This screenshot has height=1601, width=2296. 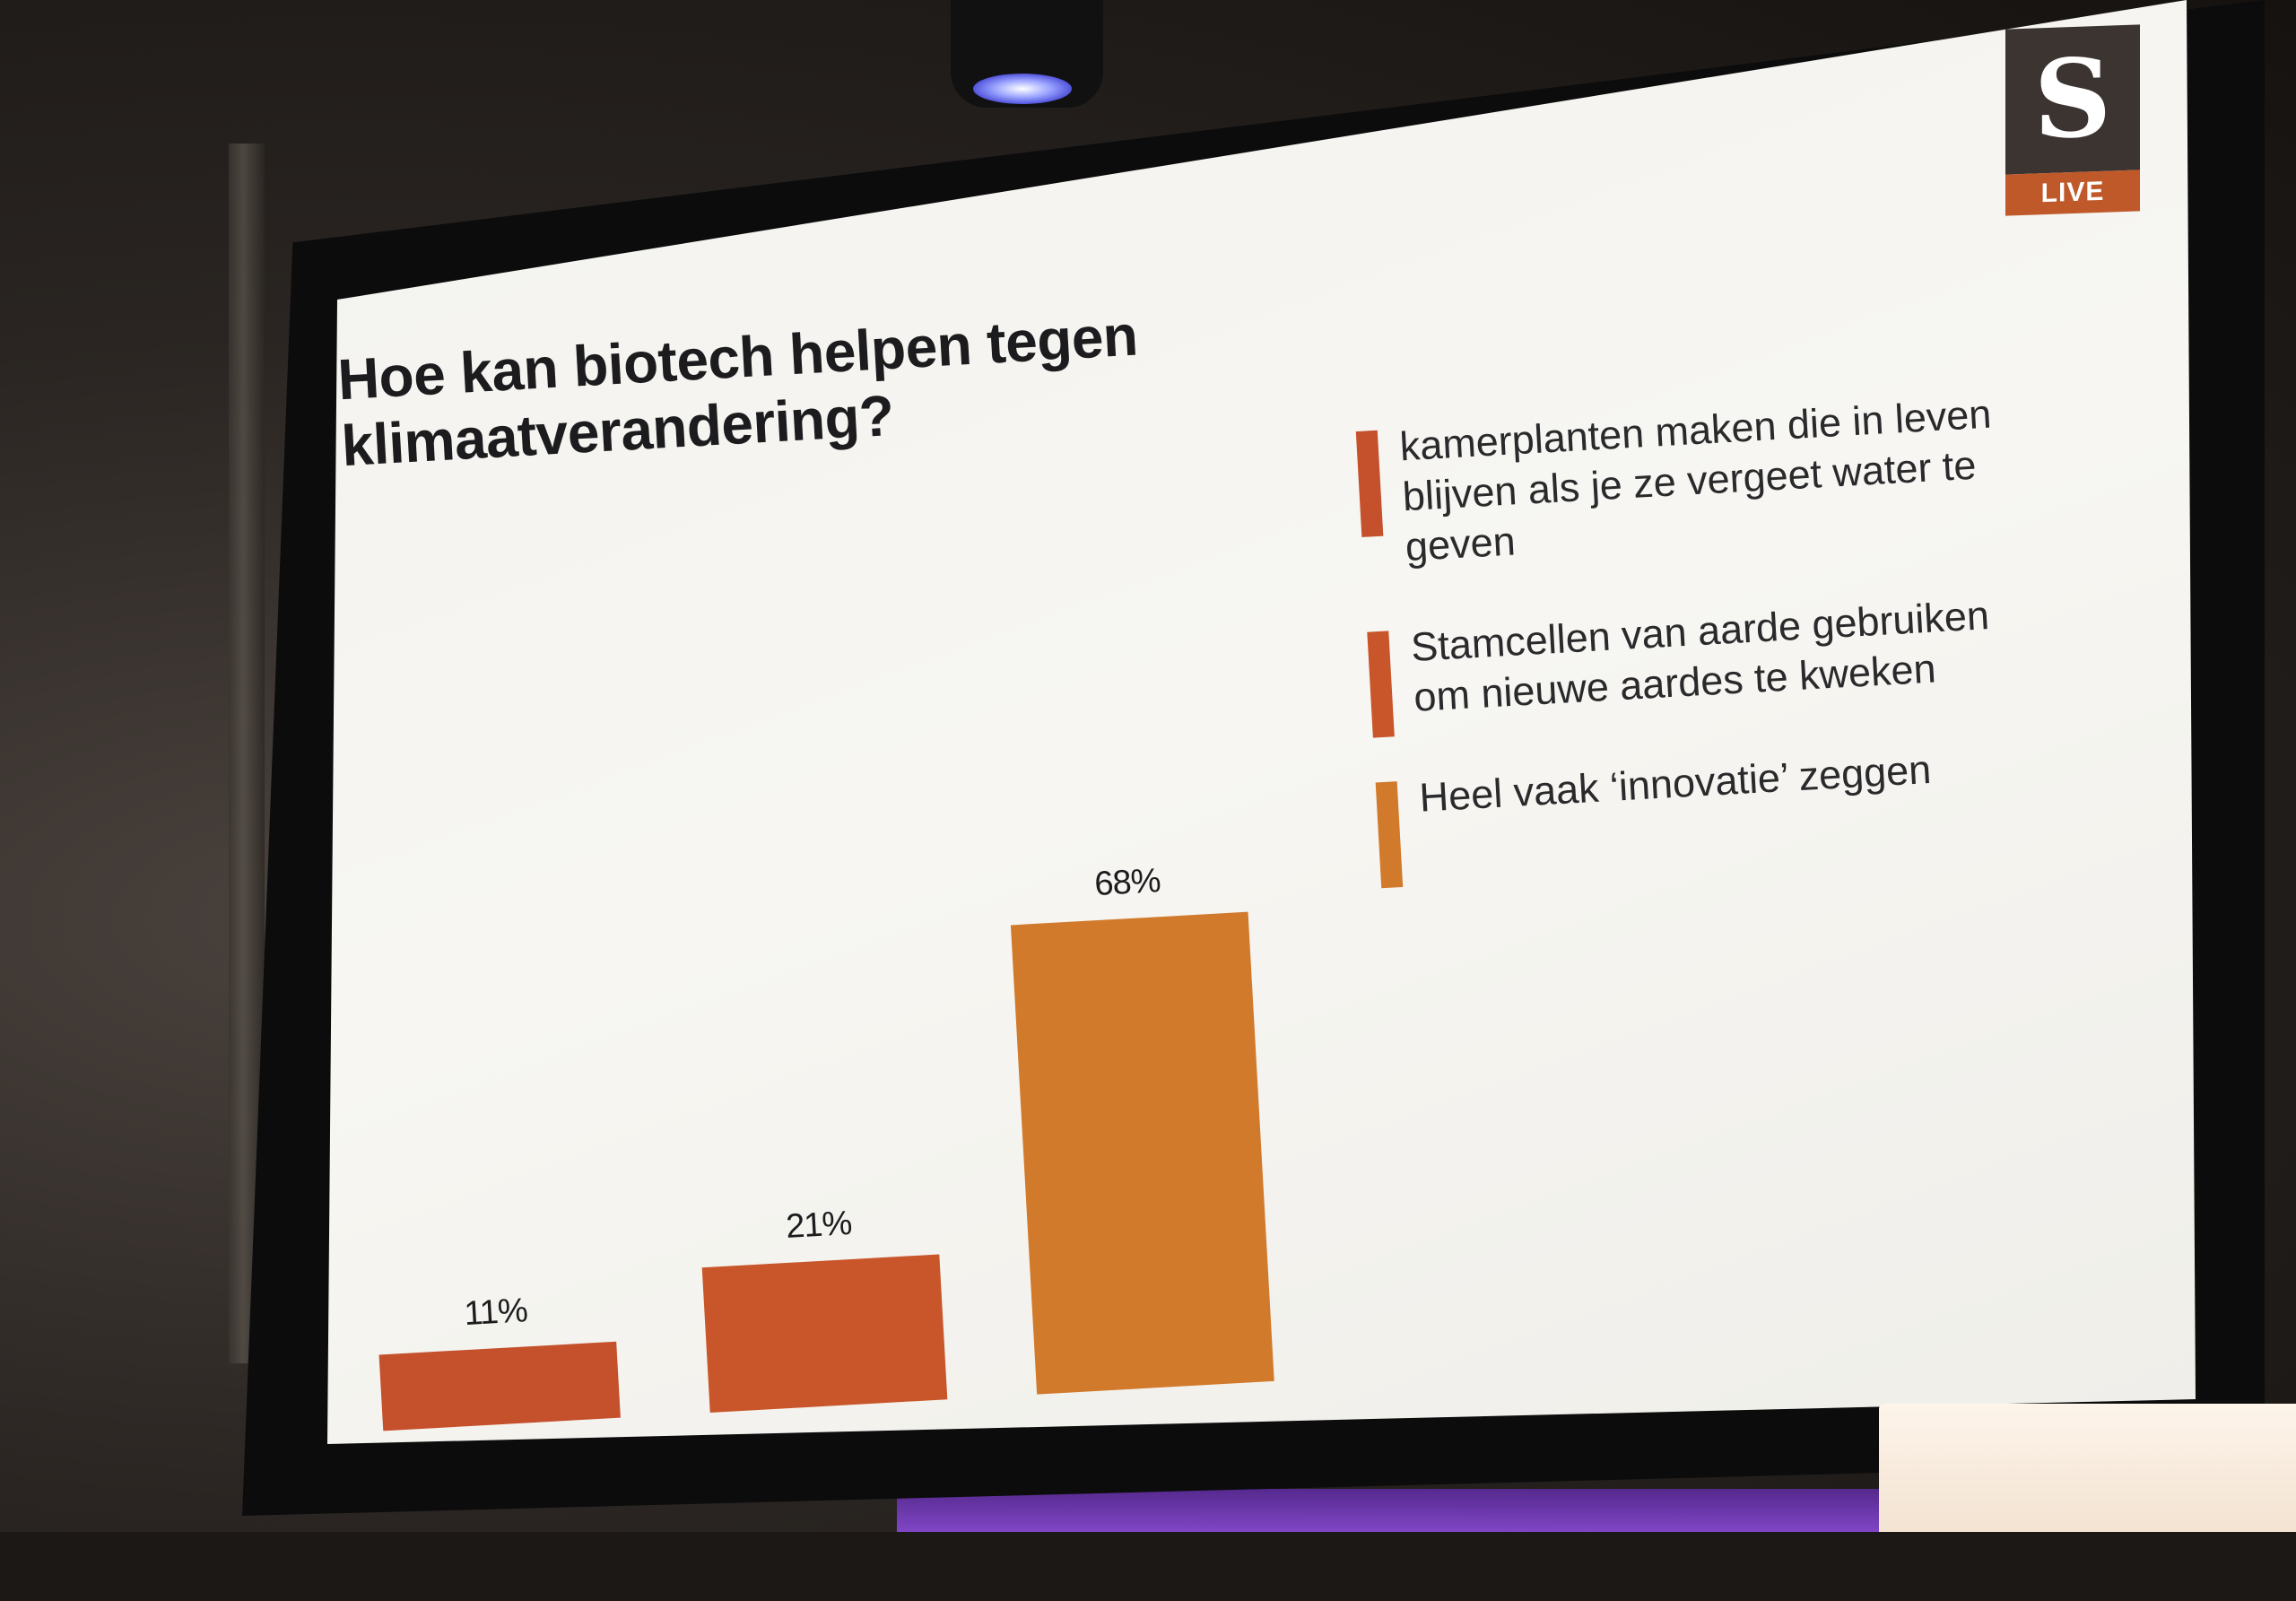 I want to click on podium, so click(x=2087, y=1468).